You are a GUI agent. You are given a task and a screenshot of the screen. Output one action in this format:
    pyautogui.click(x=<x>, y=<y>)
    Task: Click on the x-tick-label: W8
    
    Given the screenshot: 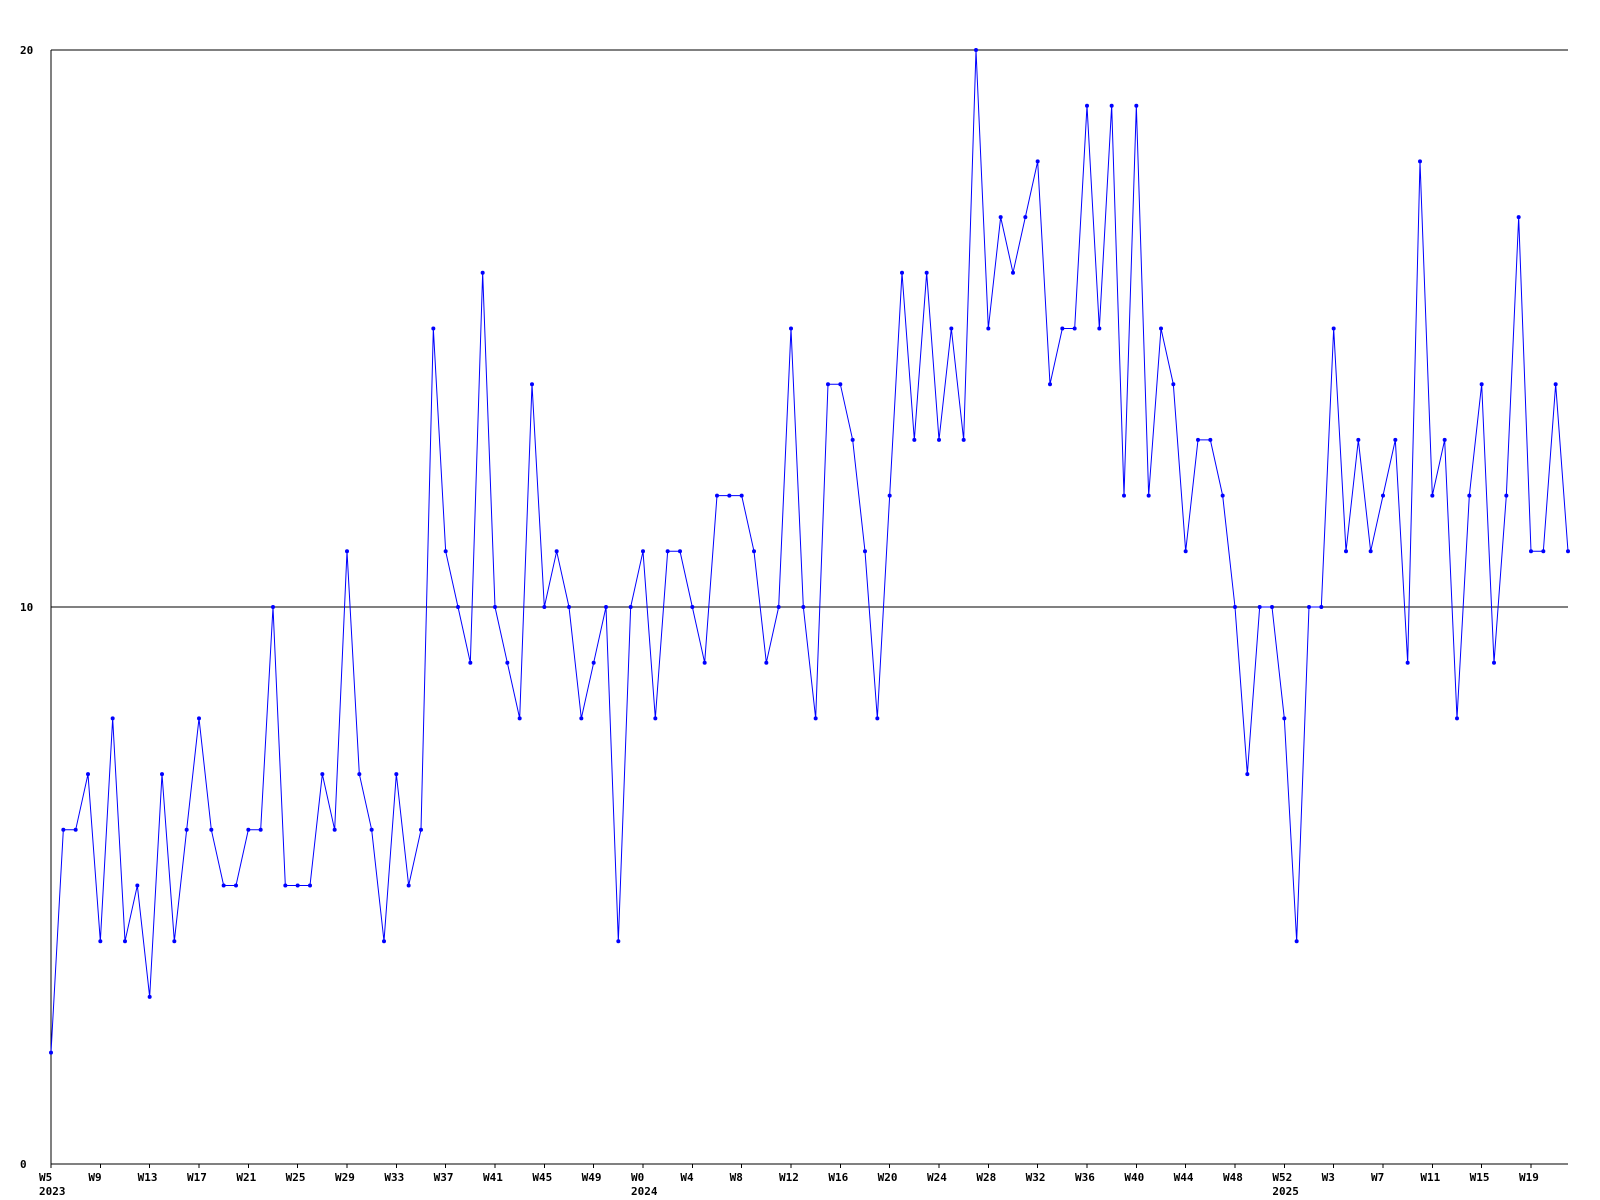 What is the action you would take?
    pyautogui.click(x=736, y=1177)
    